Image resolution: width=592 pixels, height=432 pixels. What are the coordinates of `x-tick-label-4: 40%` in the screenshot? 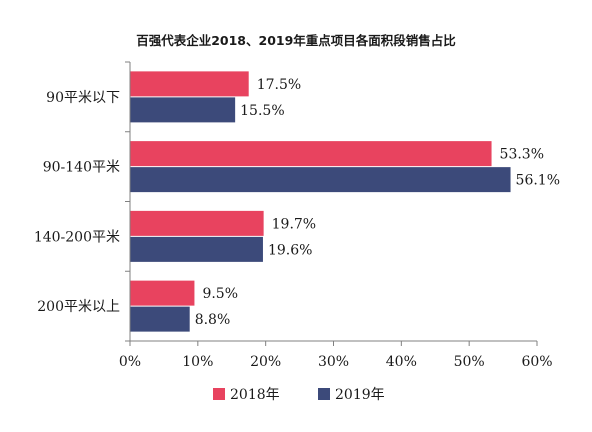 It's located at (401, 362).